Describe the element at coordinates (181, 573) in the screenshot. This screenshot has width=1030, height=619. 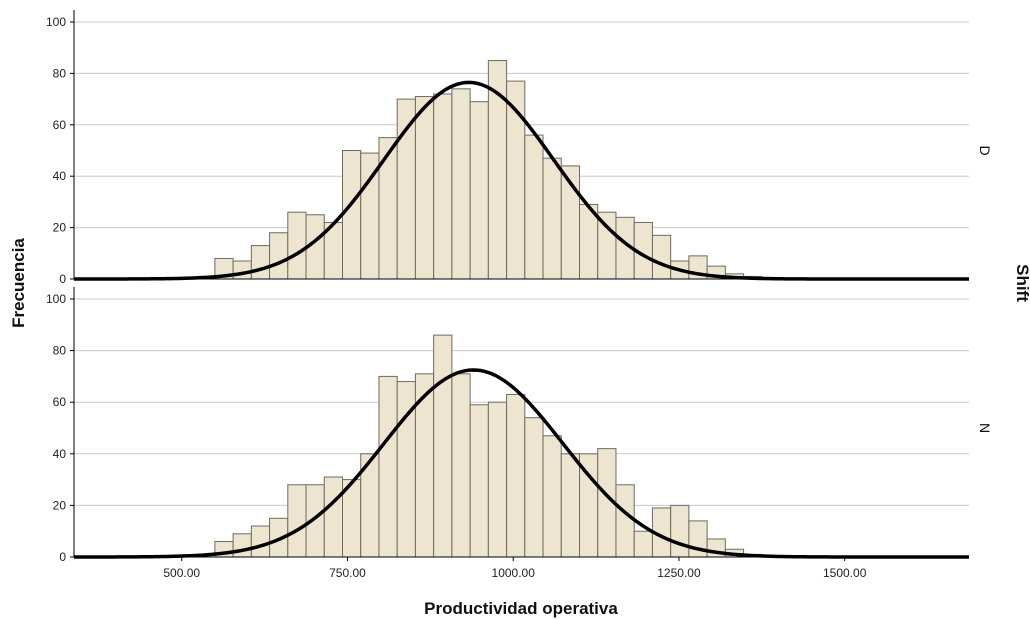
I see `x-tick-label: 500.00` at that location.